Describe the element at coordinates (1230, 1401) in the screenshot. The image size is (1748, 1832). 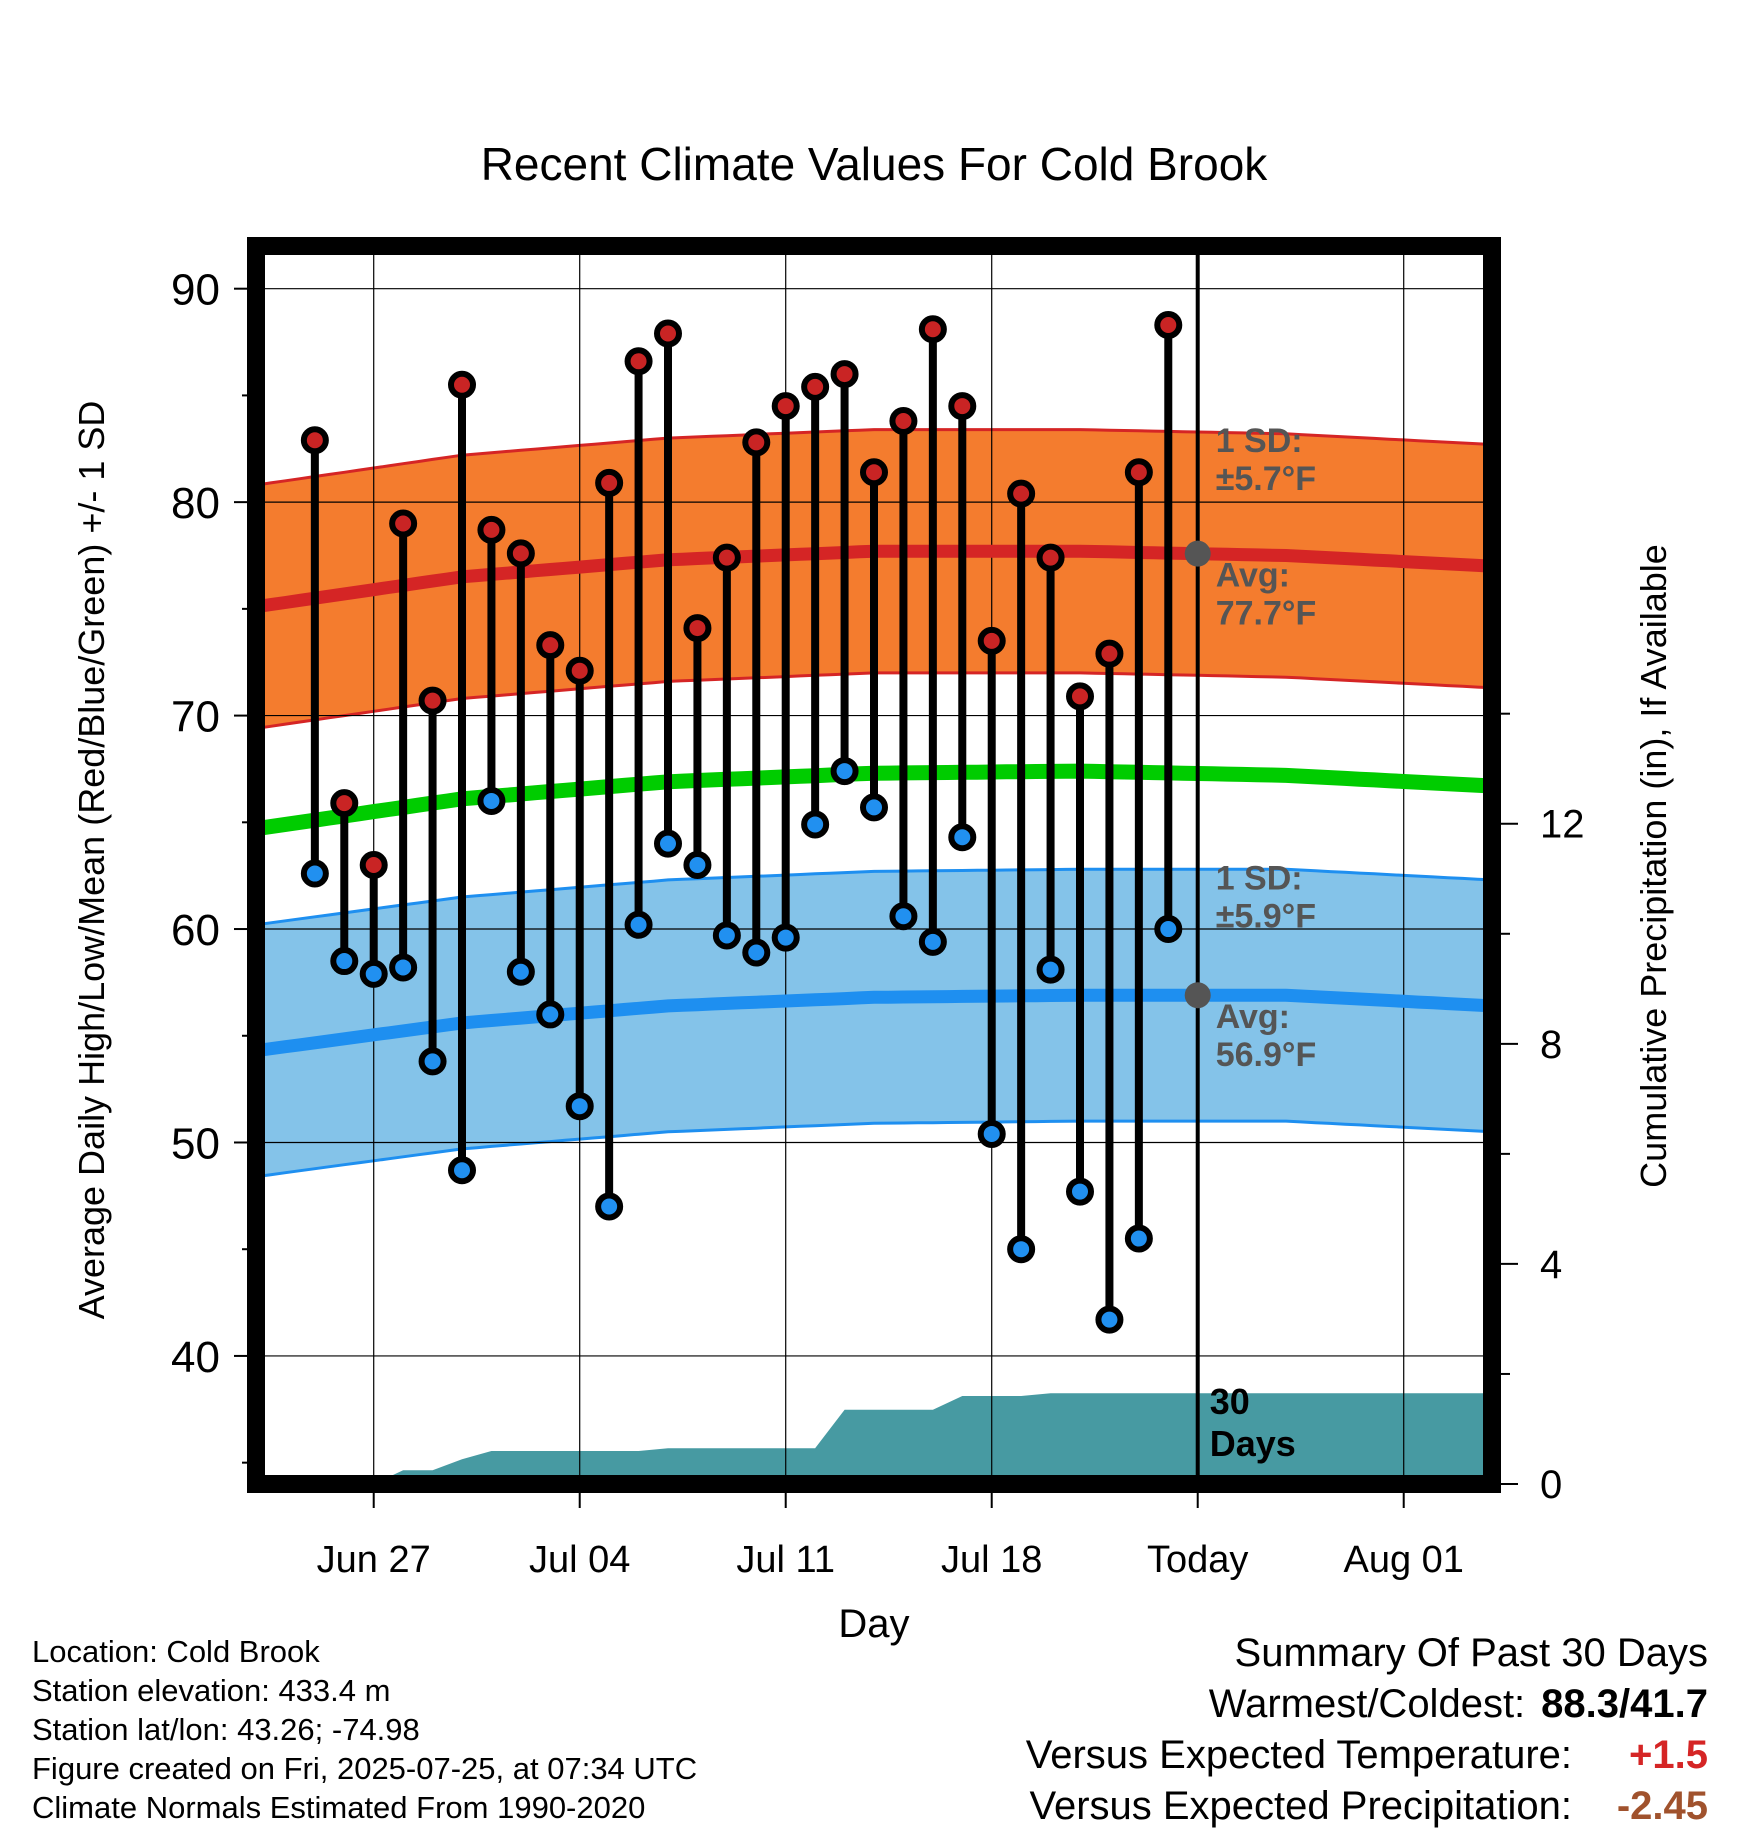
I see `days-label-count: 30` at that location.